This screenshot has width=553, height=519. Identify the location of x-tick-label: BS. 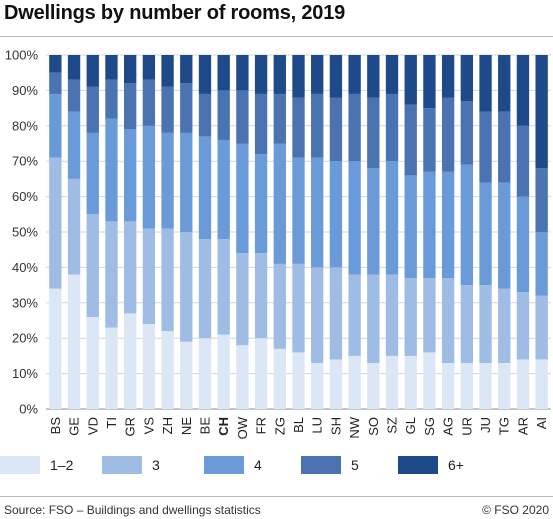
(55, 426).